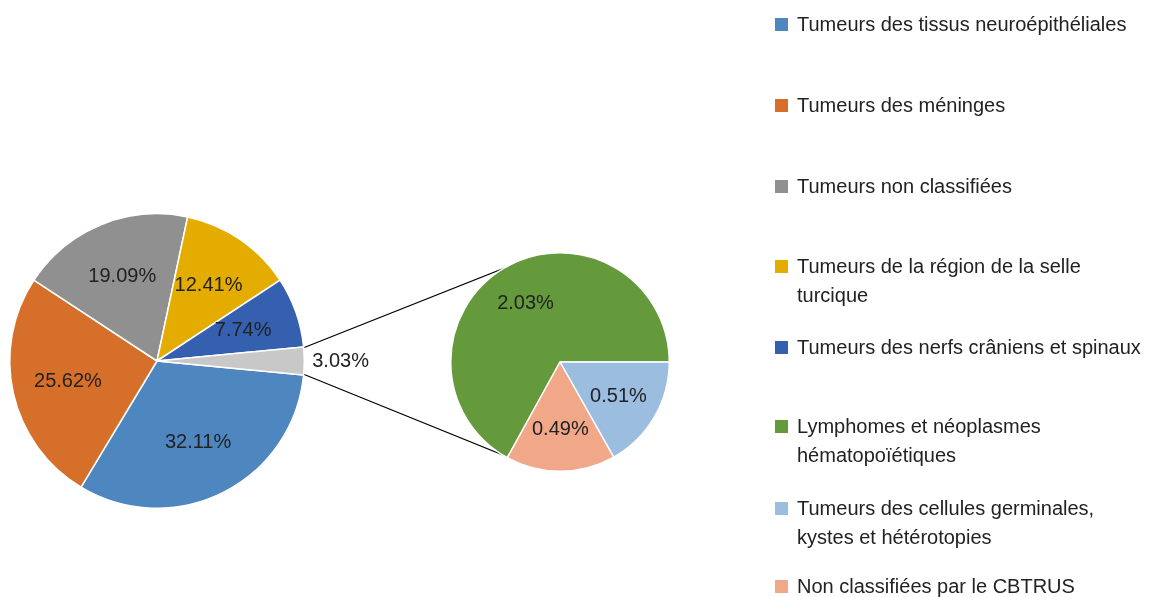 The image size is (1161, 597). I want to click on legend-label: Tumeurs non classifiées, so click(905, 186).